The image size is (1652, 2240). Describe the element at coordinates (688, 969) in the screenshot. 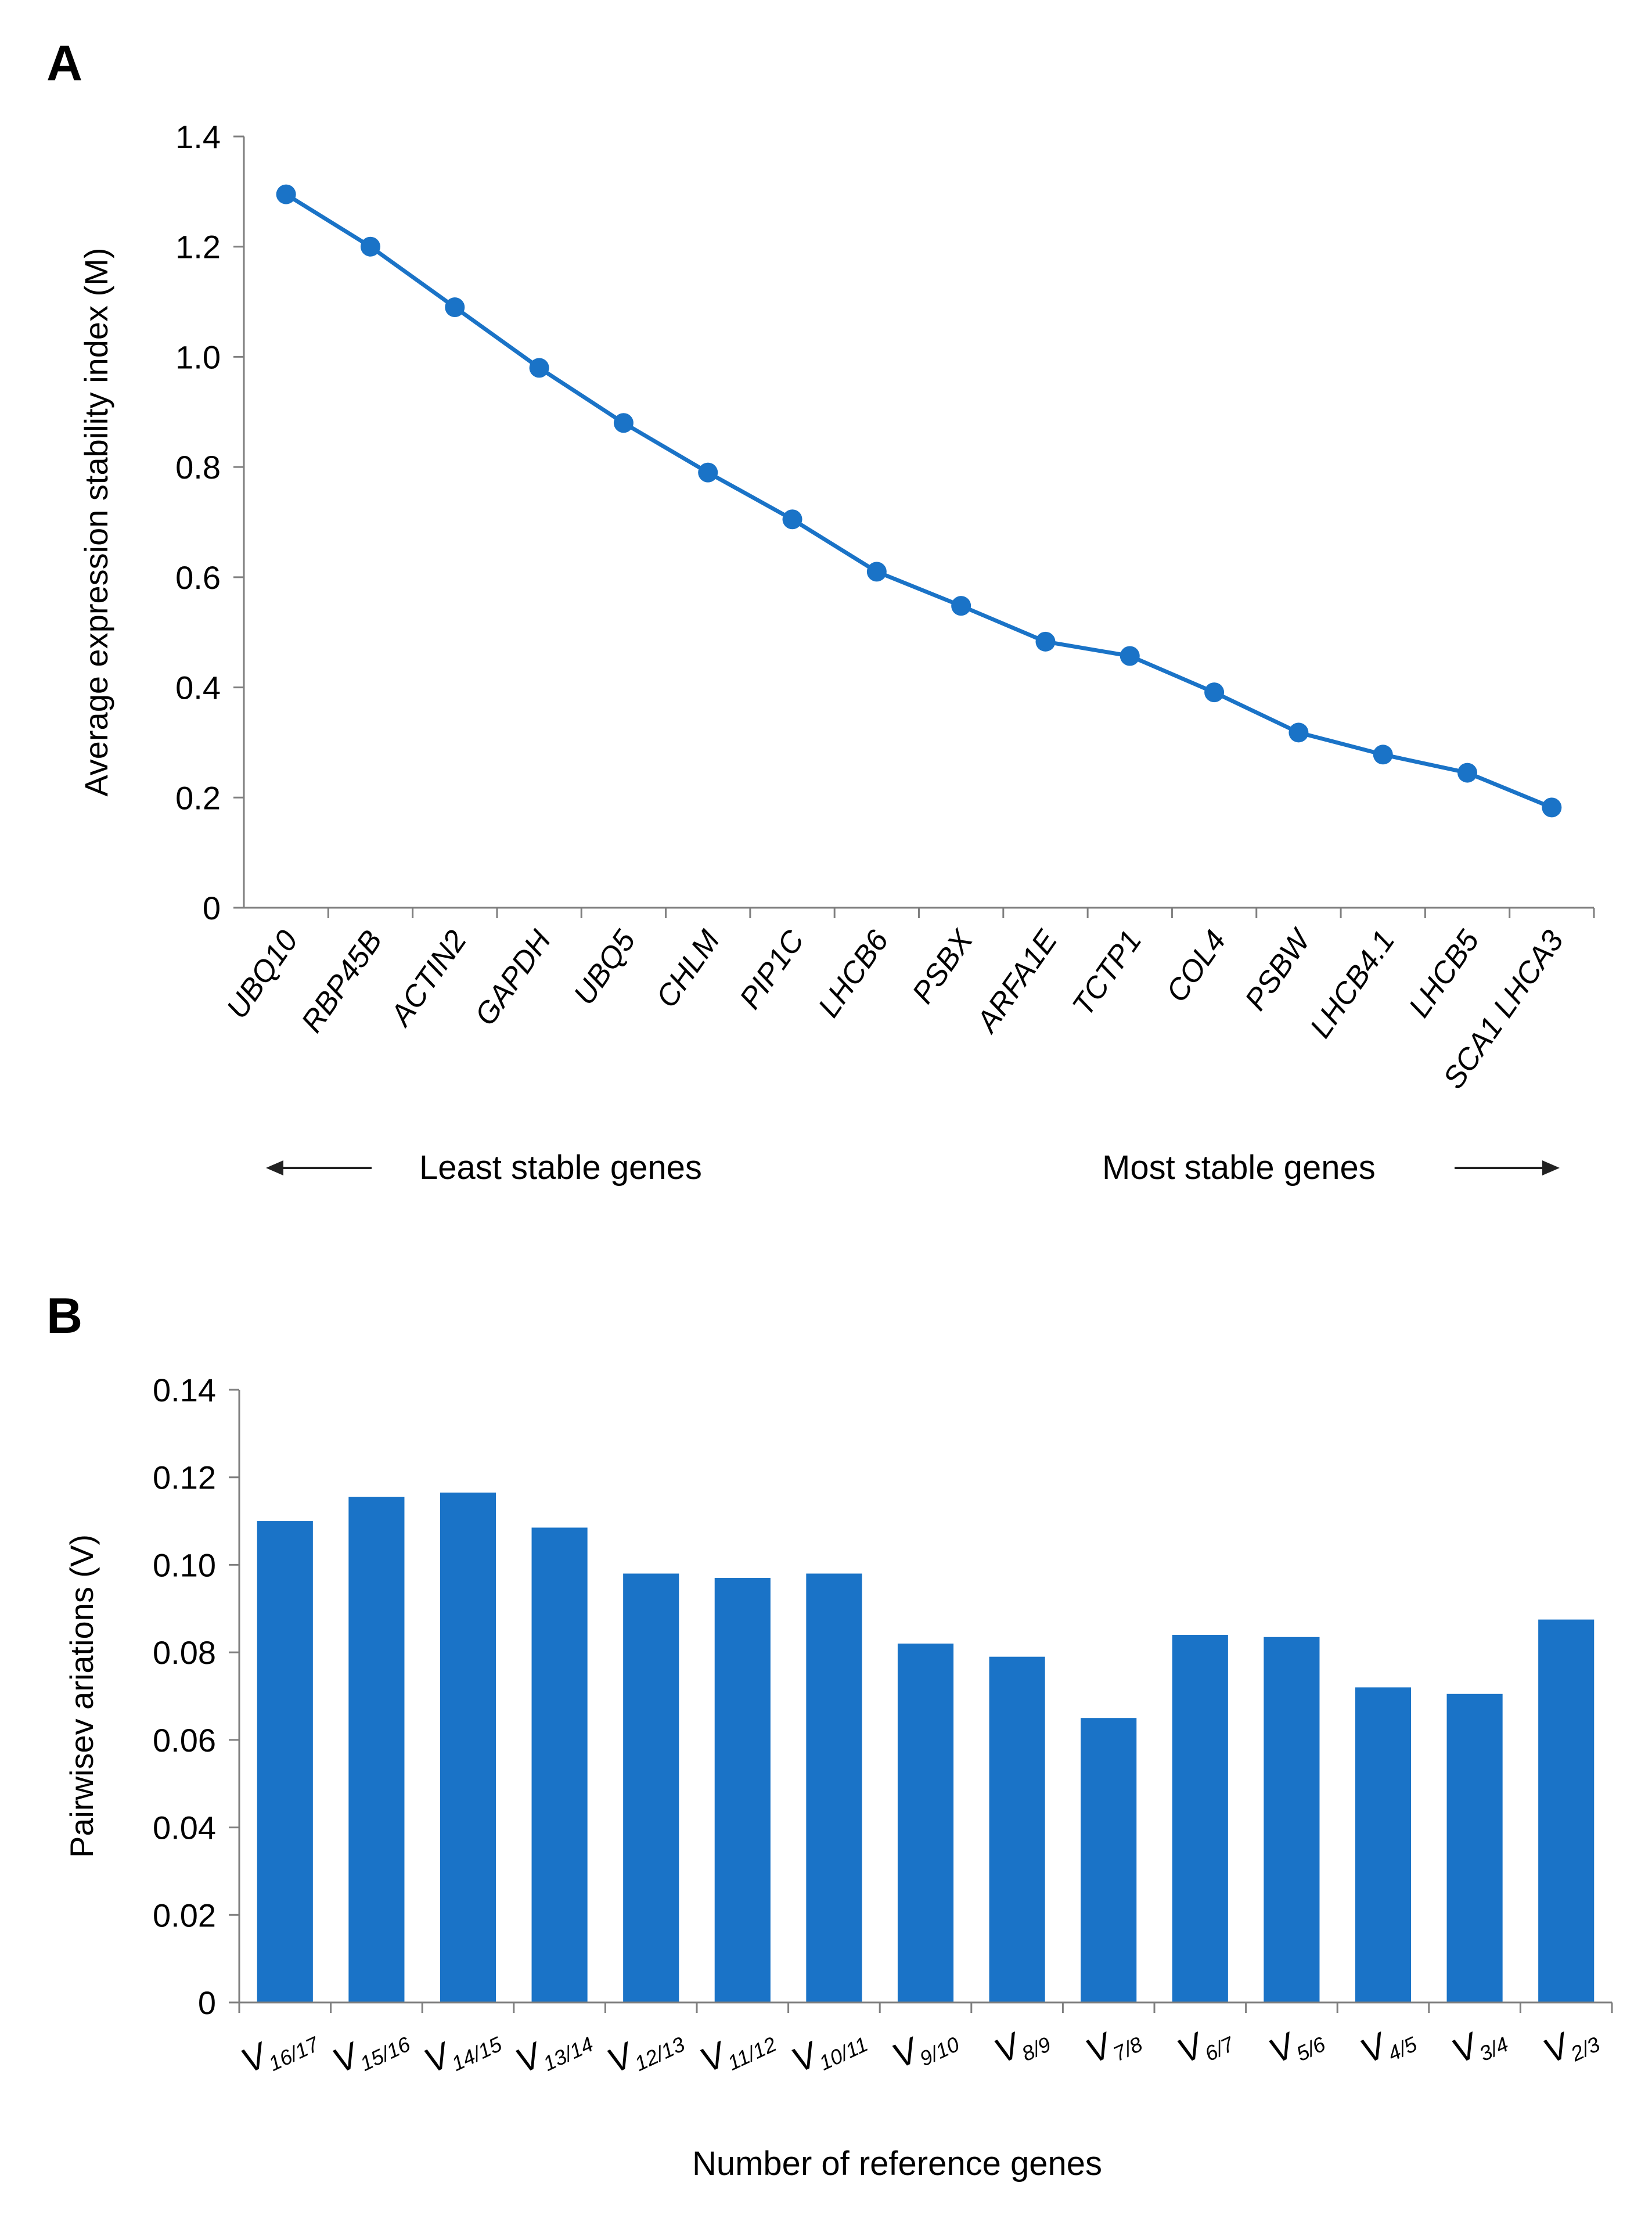

I see `chart-a-x-tick-label: CHLM` at that location.